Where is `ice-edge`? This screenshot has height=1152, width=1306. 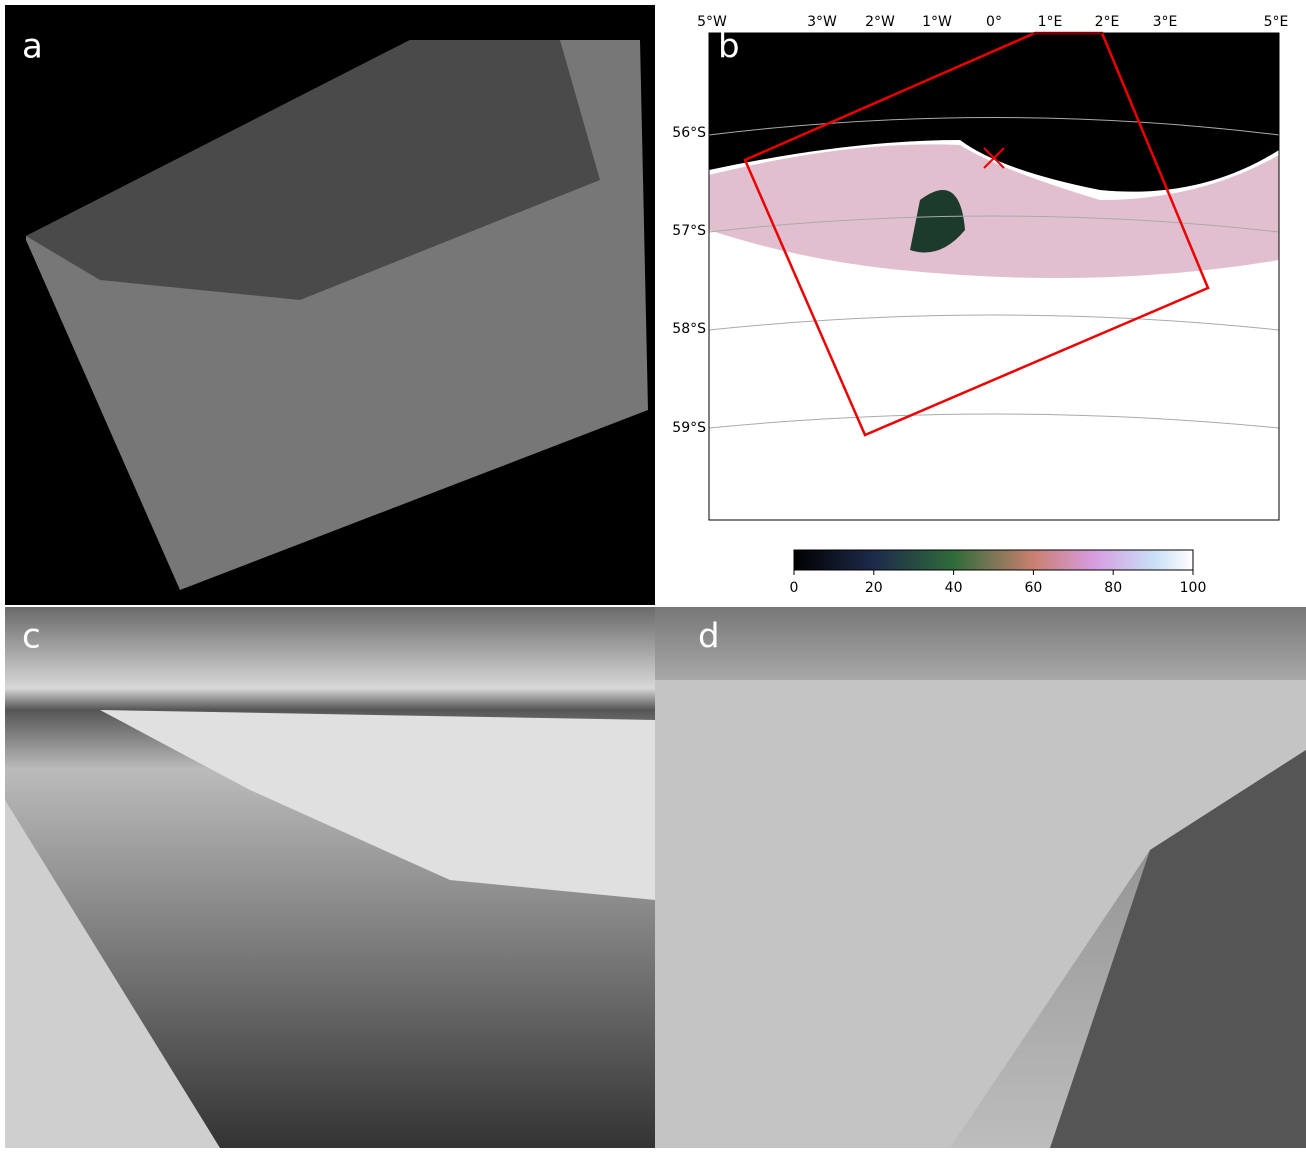
ice-edge is located at coordinates (994, 211).